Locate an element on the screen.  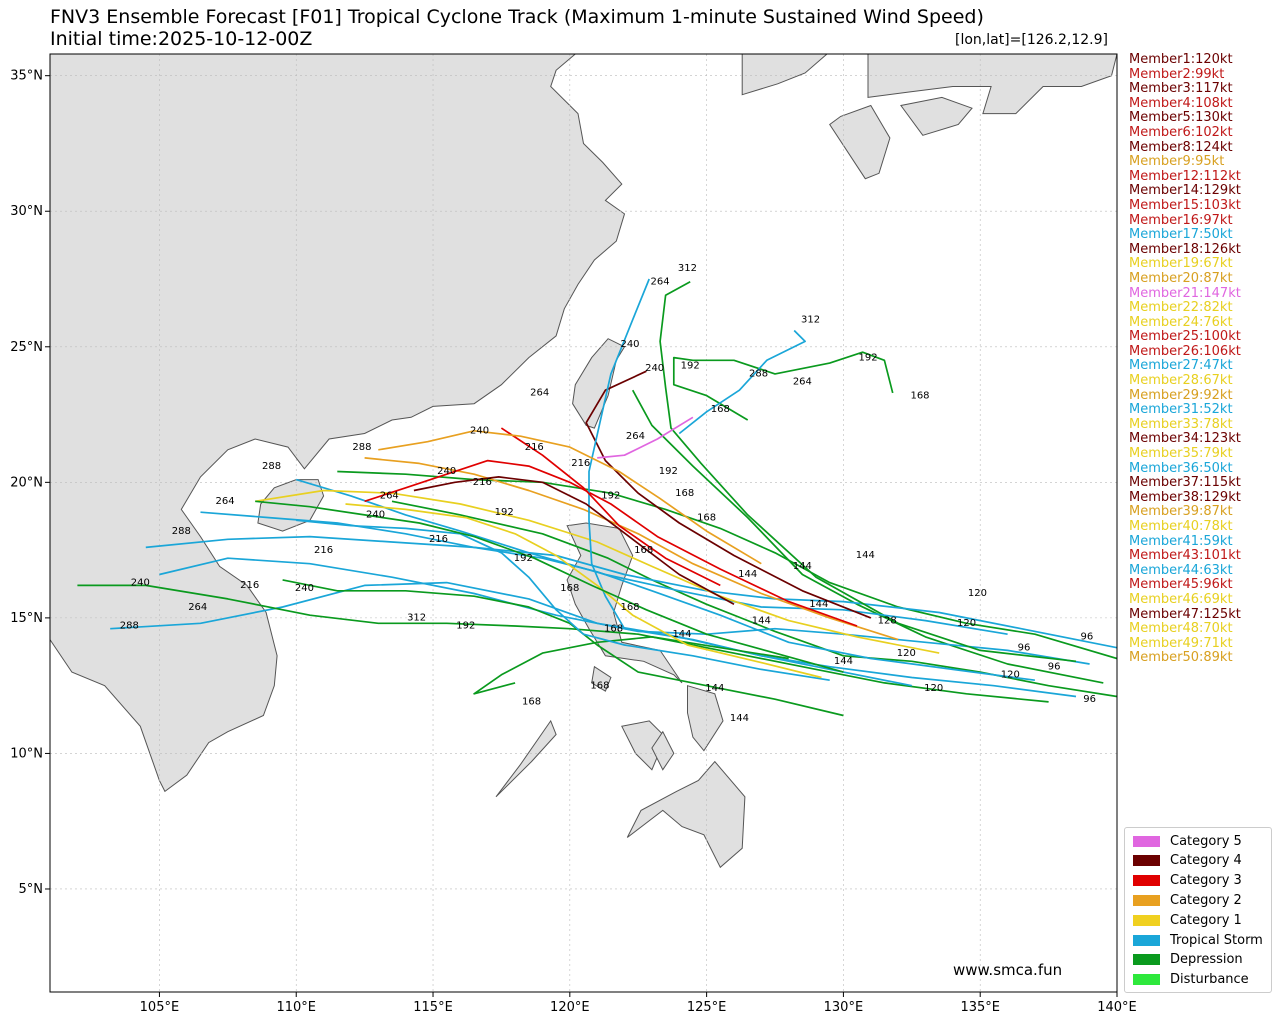
member-entry: Member50:89kt is located at coordinates (1181, 658).